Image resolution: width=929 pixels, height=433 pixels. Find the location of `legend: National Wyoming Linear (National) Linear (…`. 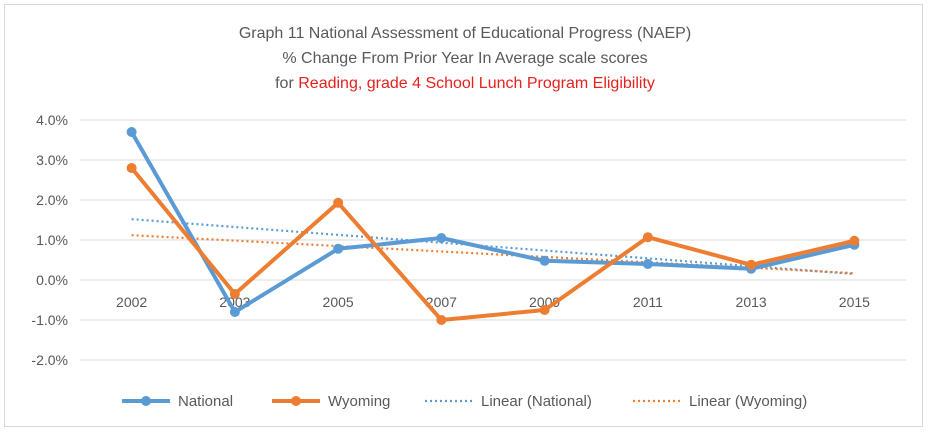

legend: National Wyoming Linear (National) Linear (… is located at coordinates (464, 401).